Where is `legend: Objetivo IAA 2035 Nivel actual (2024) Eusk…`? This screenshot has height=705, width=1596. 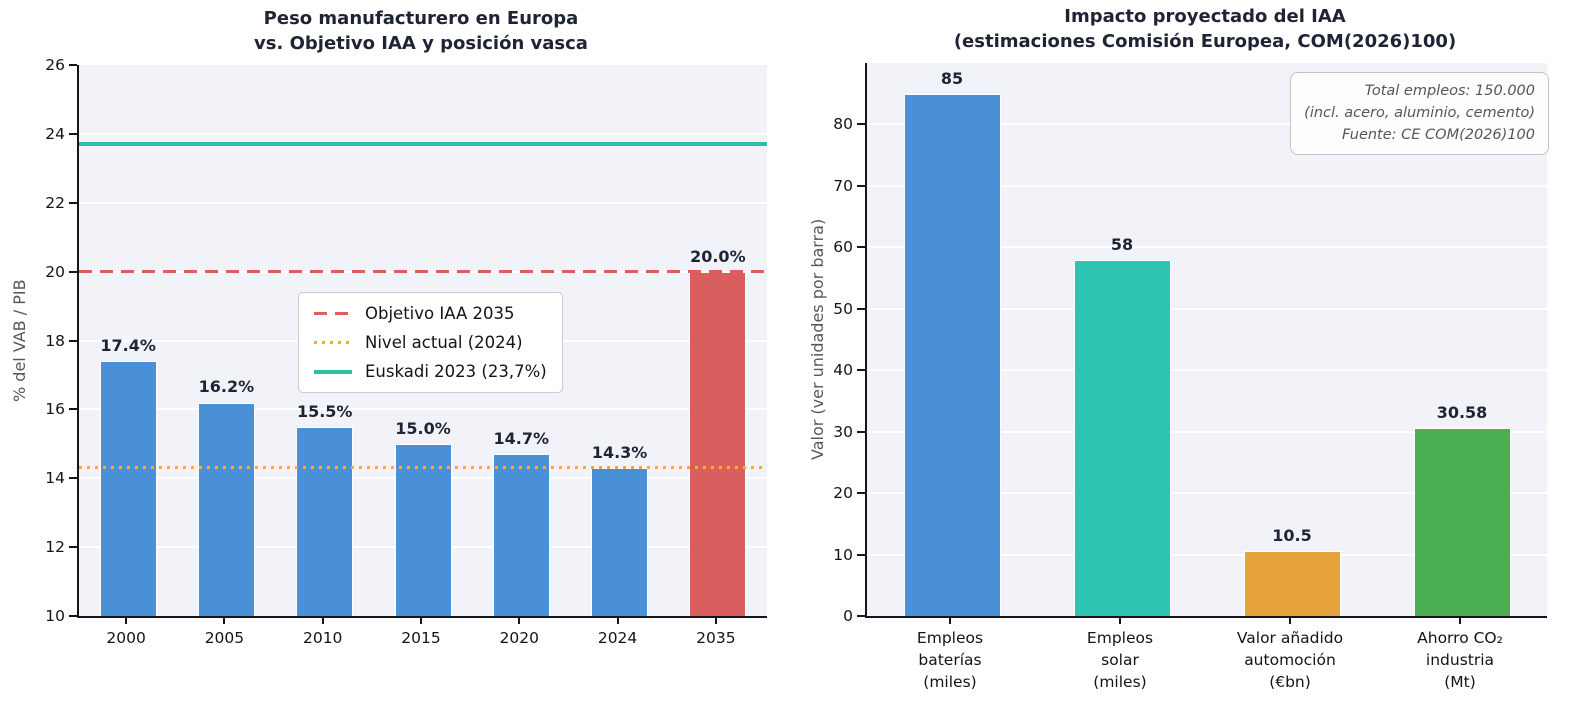
legend: Objetivo IAA 2035 Nivel actual (2024) Eusk… is located at coordinates (430, 342).